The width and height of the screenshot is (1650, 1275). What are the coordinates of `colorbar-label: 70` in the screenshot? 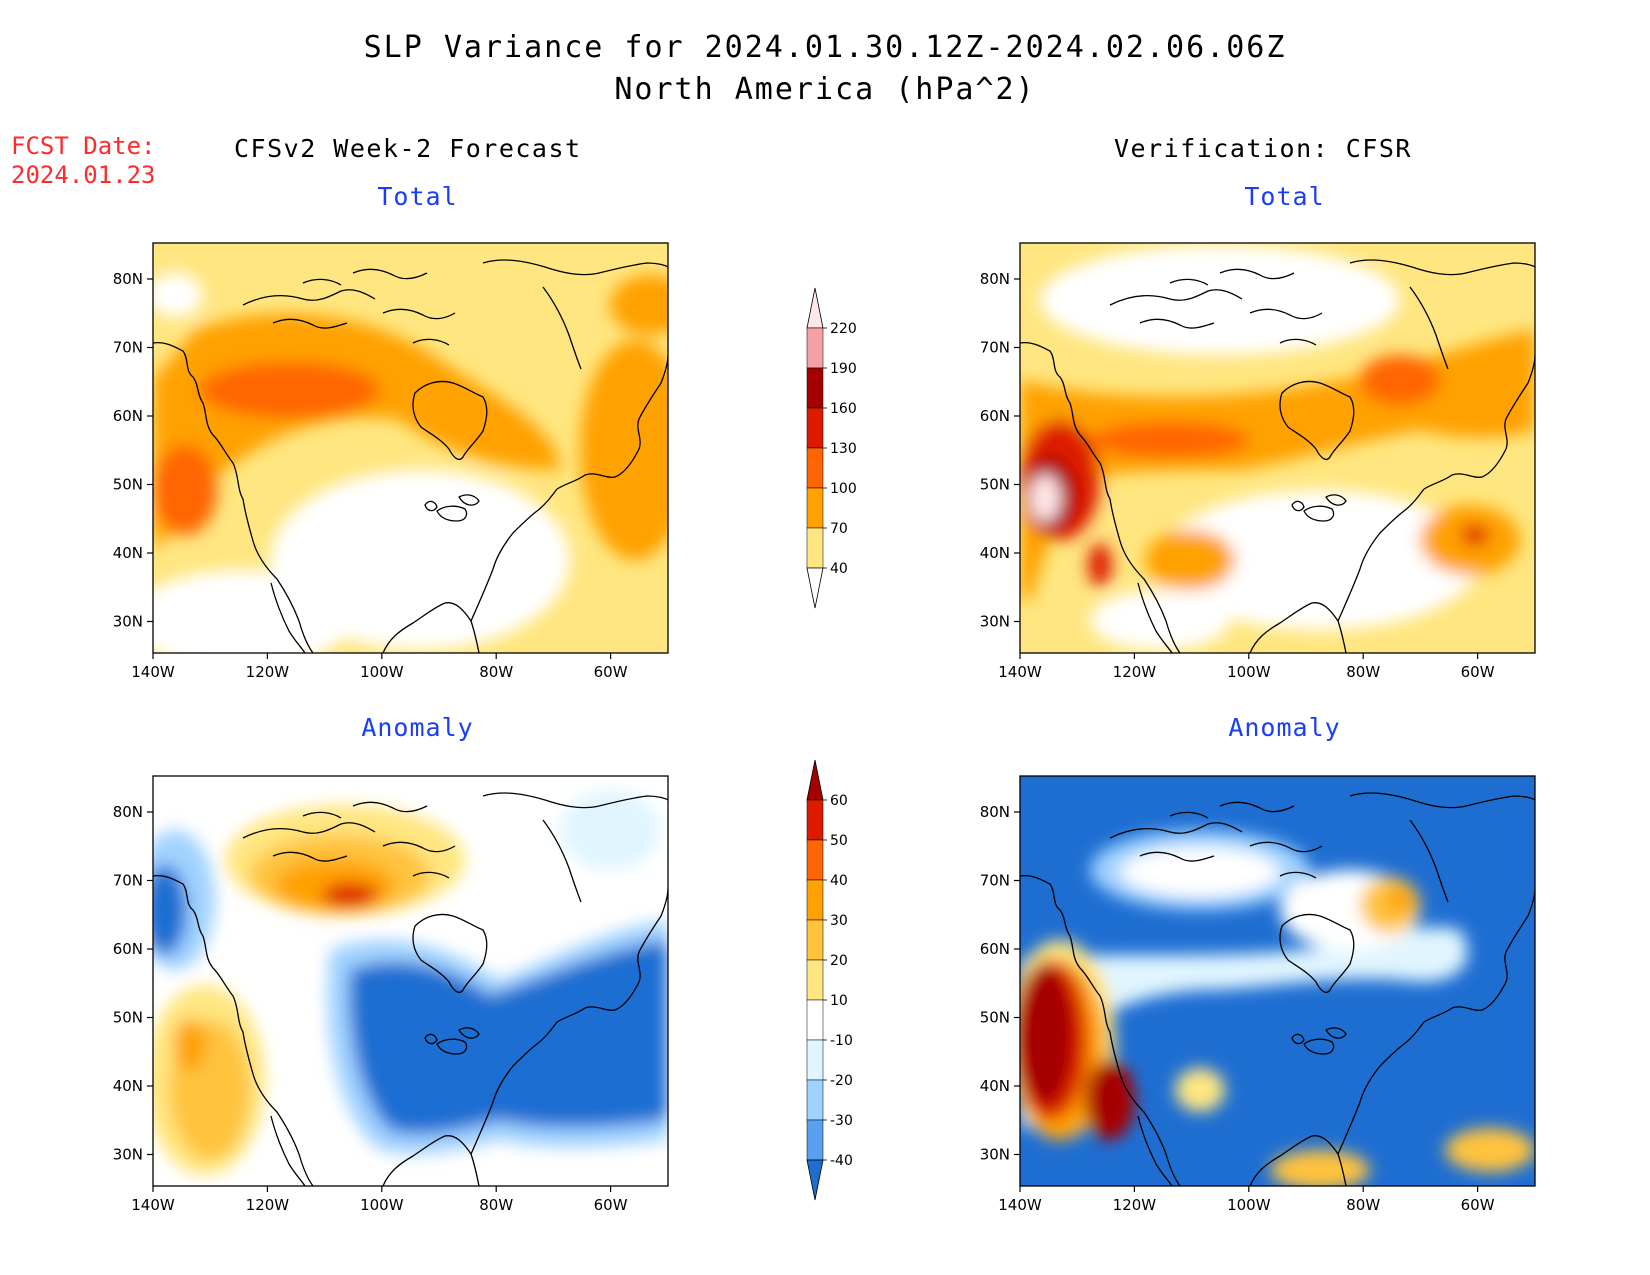 It's located at (839, 529).